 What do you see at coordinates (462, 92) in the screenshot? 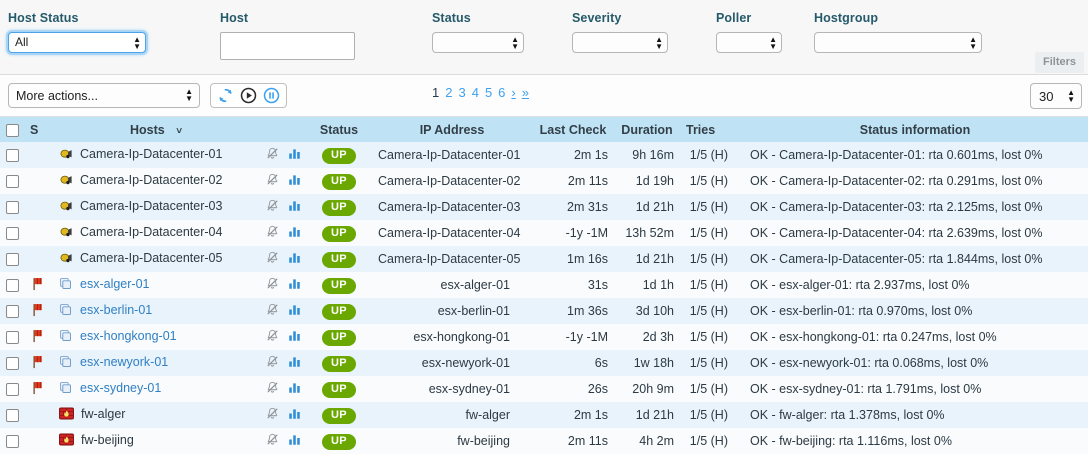
I see `page-link-3: 3` at bounding box center [462, 92].